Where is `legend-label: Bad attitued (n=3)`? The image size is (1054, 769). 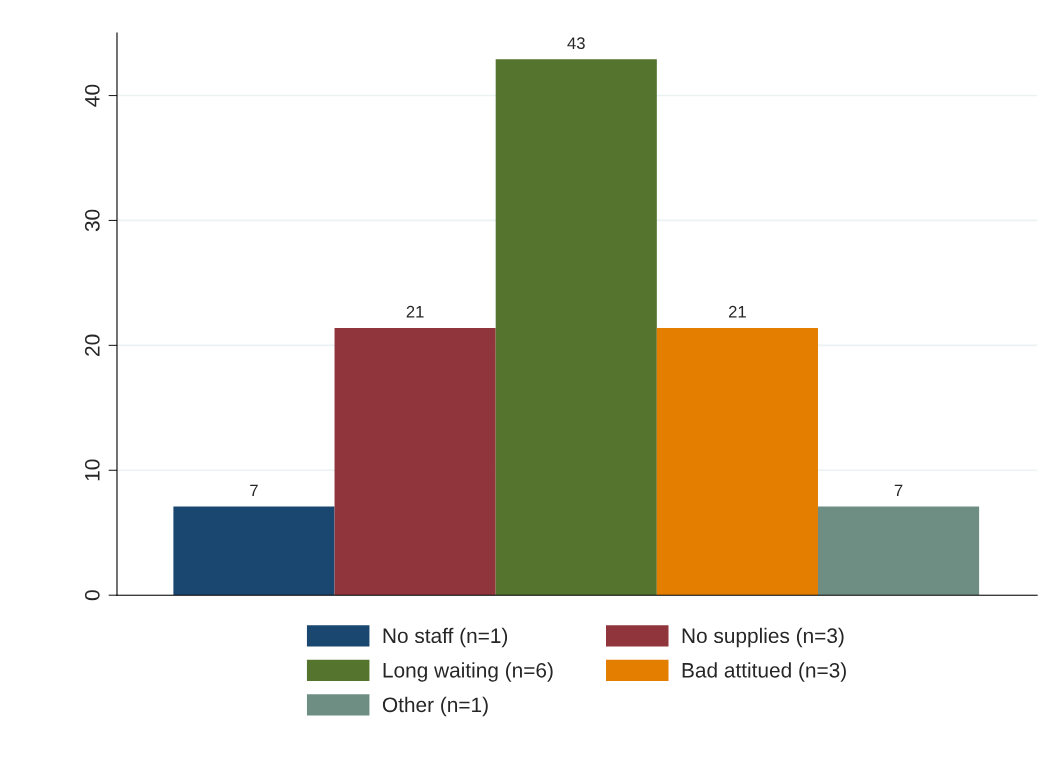 legend-label: Bad attitued (n=3) is located at coordinates (764, 672).